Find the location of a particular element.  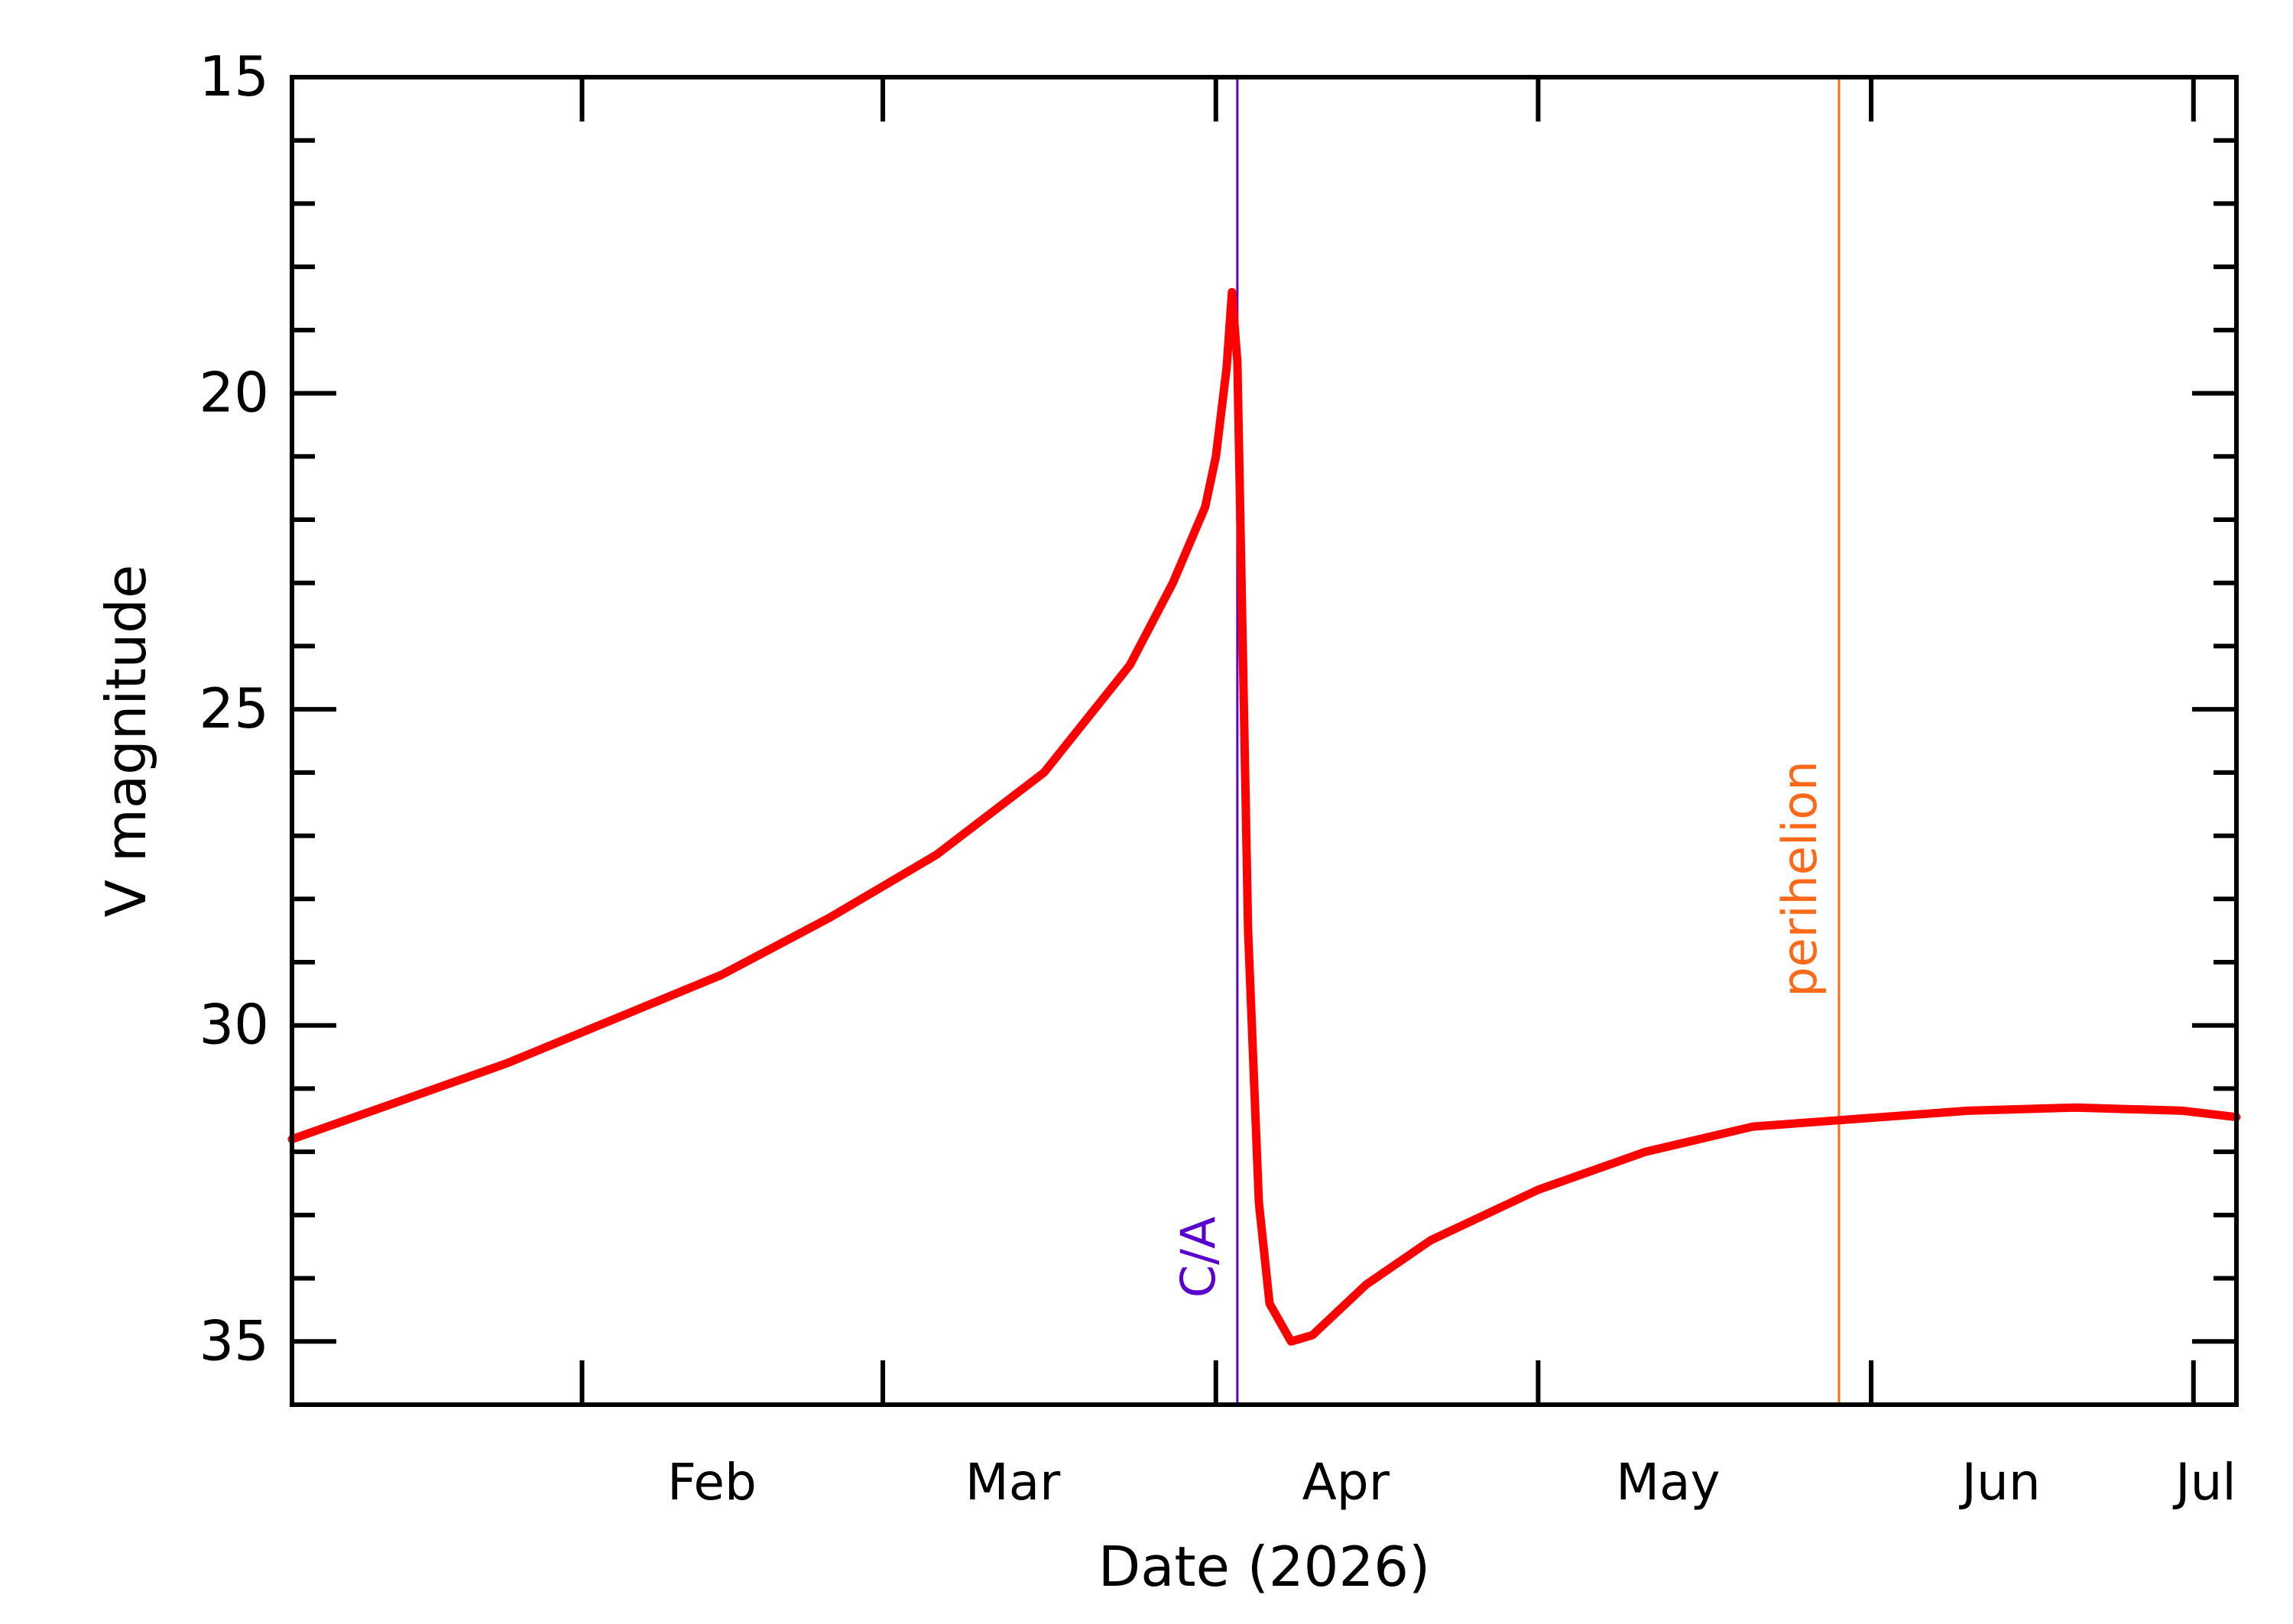

event-line-label: C/A is located at coordinates (1198, 1257).